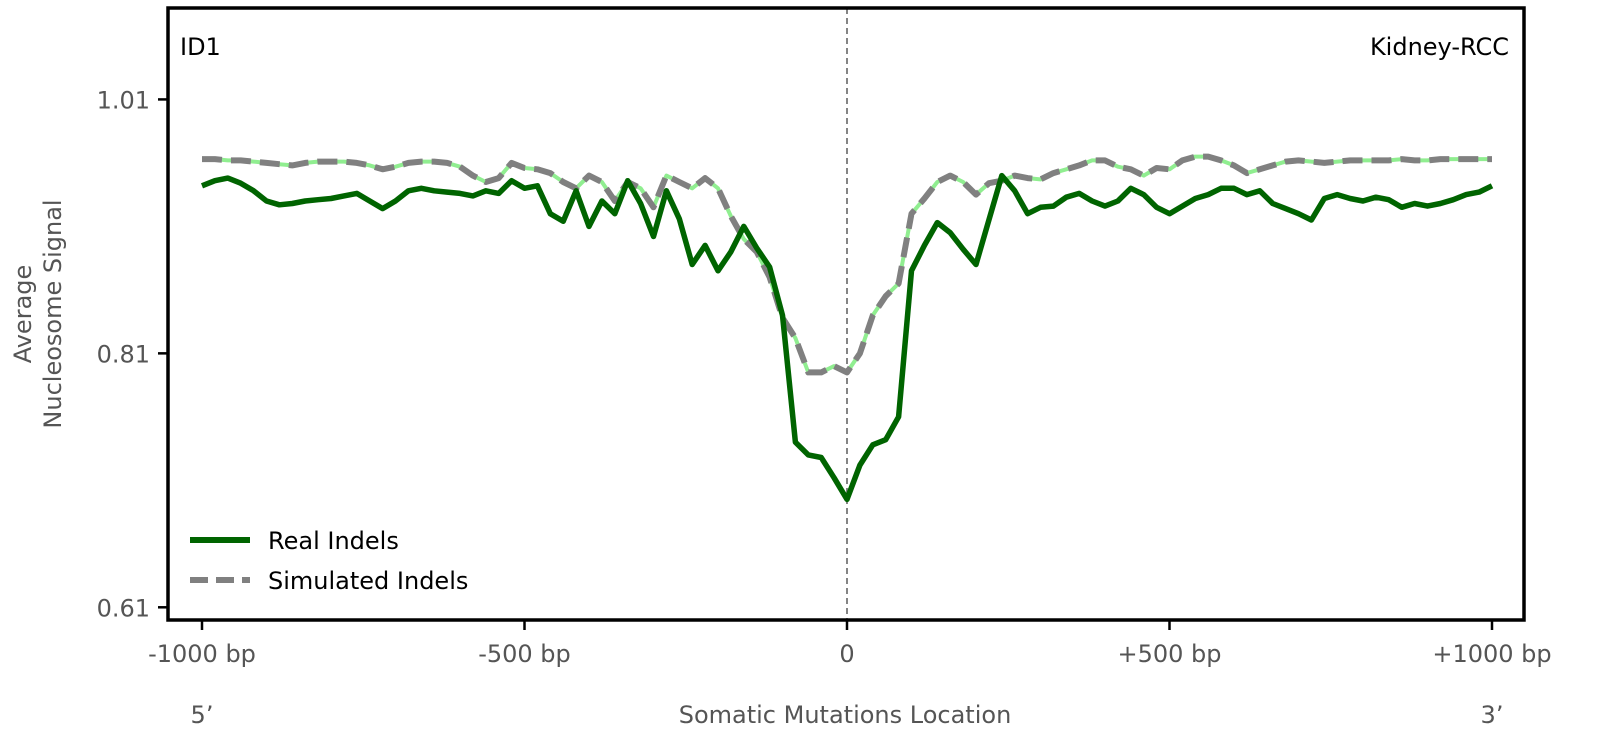  What do you see at coordinates (123, 100) in the screenshot?
I see `y-tick-label: 1.01` at bounding box center [123, 100].